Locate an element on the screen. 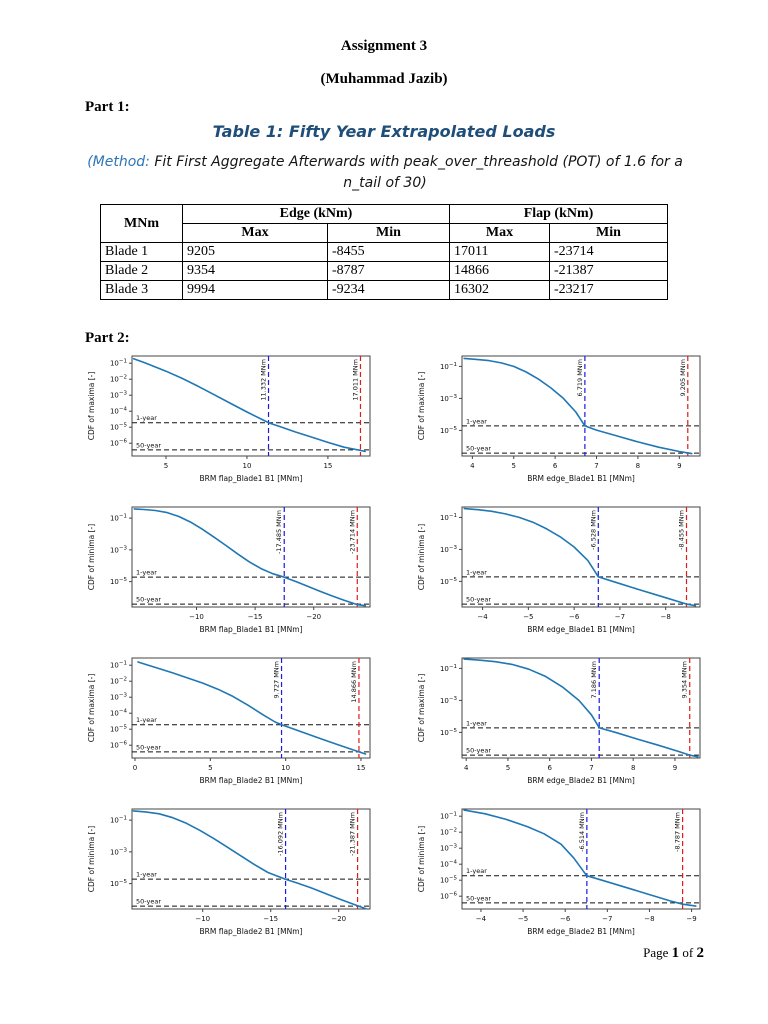 The height and width of the screenshot is (1024, 768). svg-text: BRM edge_Blade1 B1 [MNm] is located at coordinates (581, 478).